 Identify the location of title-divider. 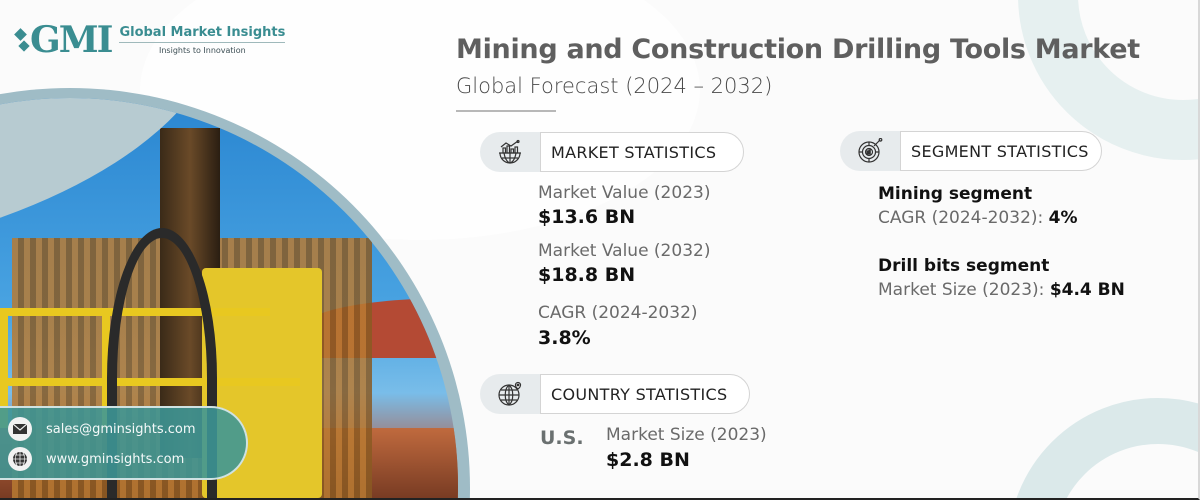
(506, 111).